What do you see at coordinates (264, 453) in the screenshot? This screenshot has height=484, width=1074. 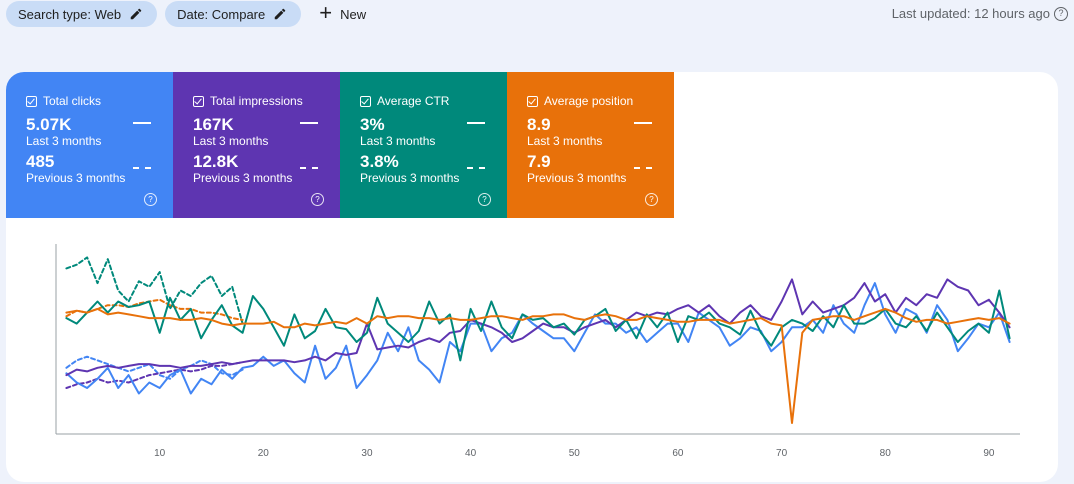 I see `x-tick-label: 20` at bounding box center [264, 453].